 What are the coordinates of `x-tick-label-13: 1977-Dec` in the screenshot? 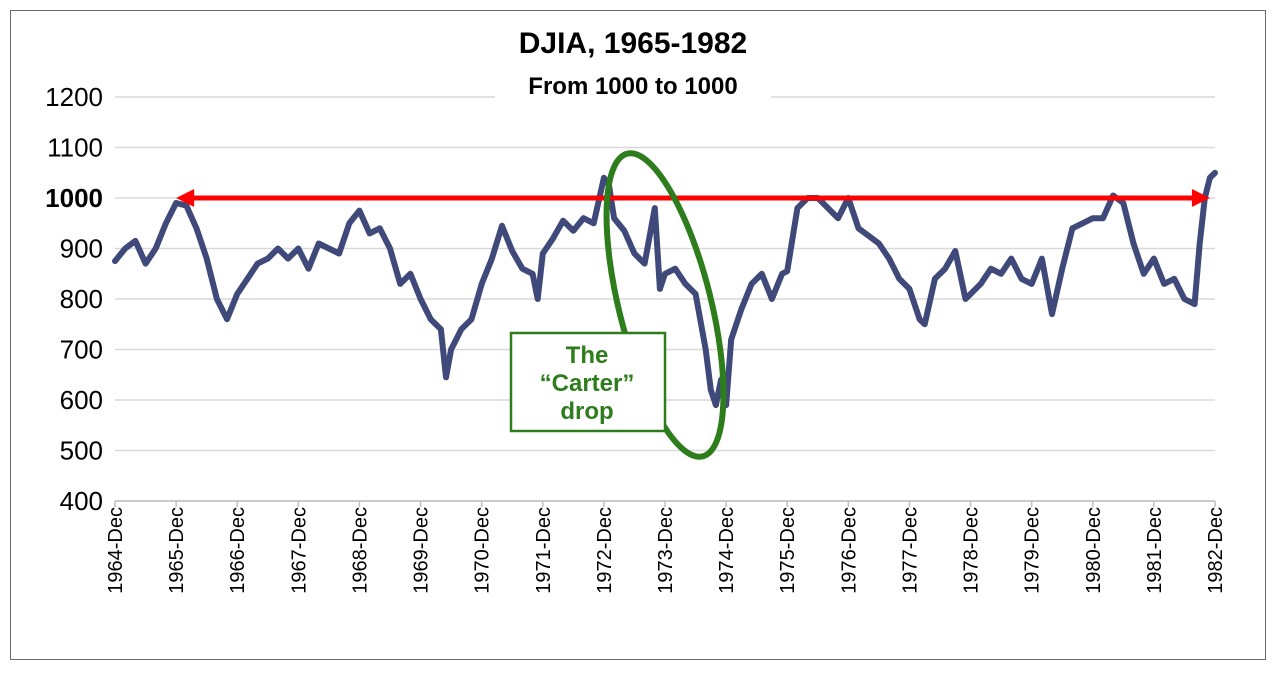 It's located at (910, 550).